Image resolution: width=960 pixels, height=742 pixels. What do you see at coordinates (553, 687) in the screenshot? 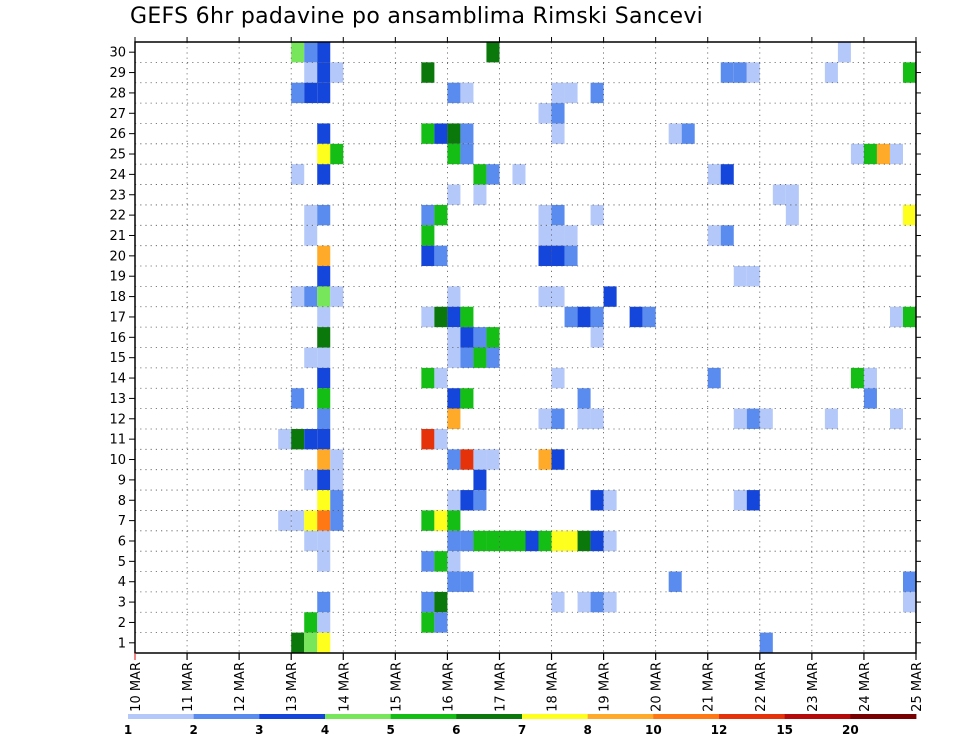
I see `x-tick-label: 18 MAR` at bounding box center [553, 687].